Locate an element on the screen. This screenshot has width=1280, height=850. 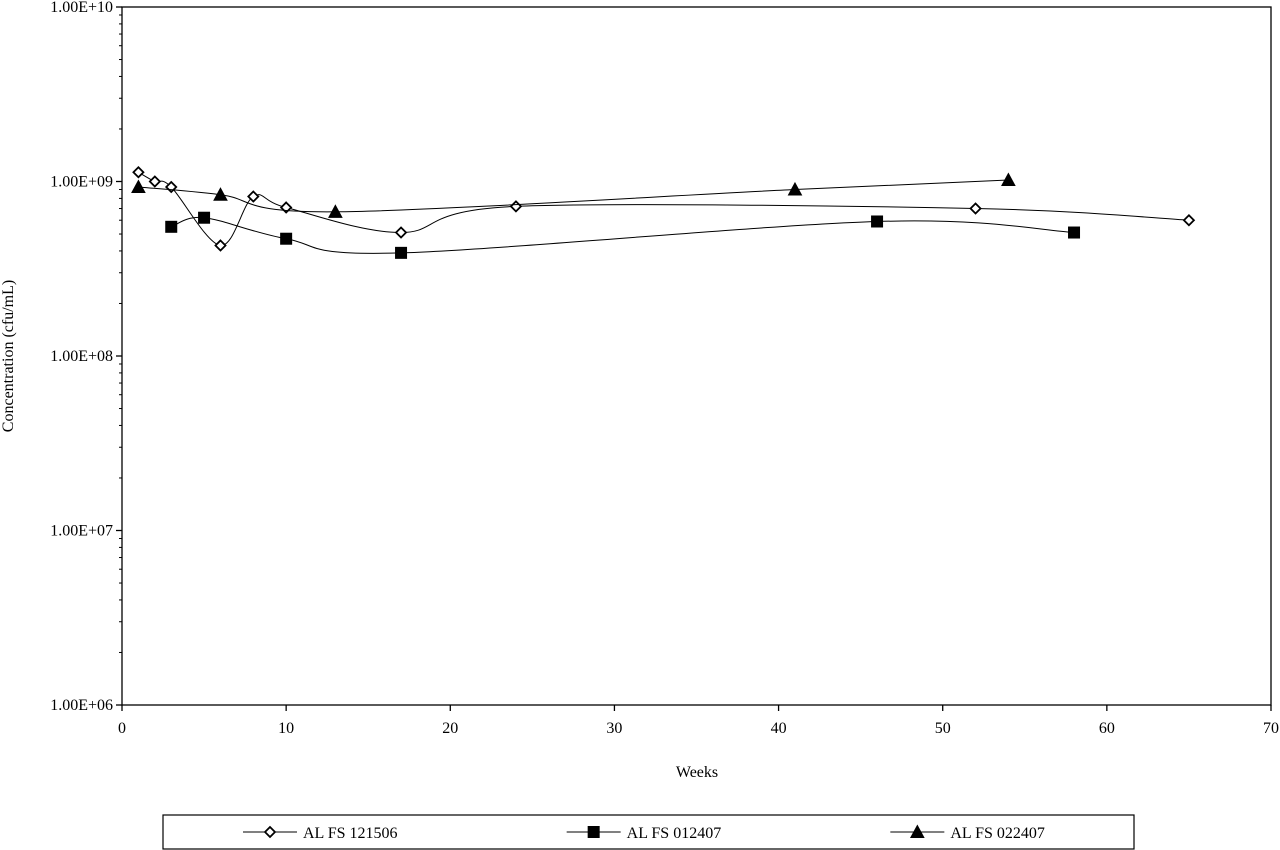
y-tick-label: 1.00E+09 is located at coordinates (81, 182).